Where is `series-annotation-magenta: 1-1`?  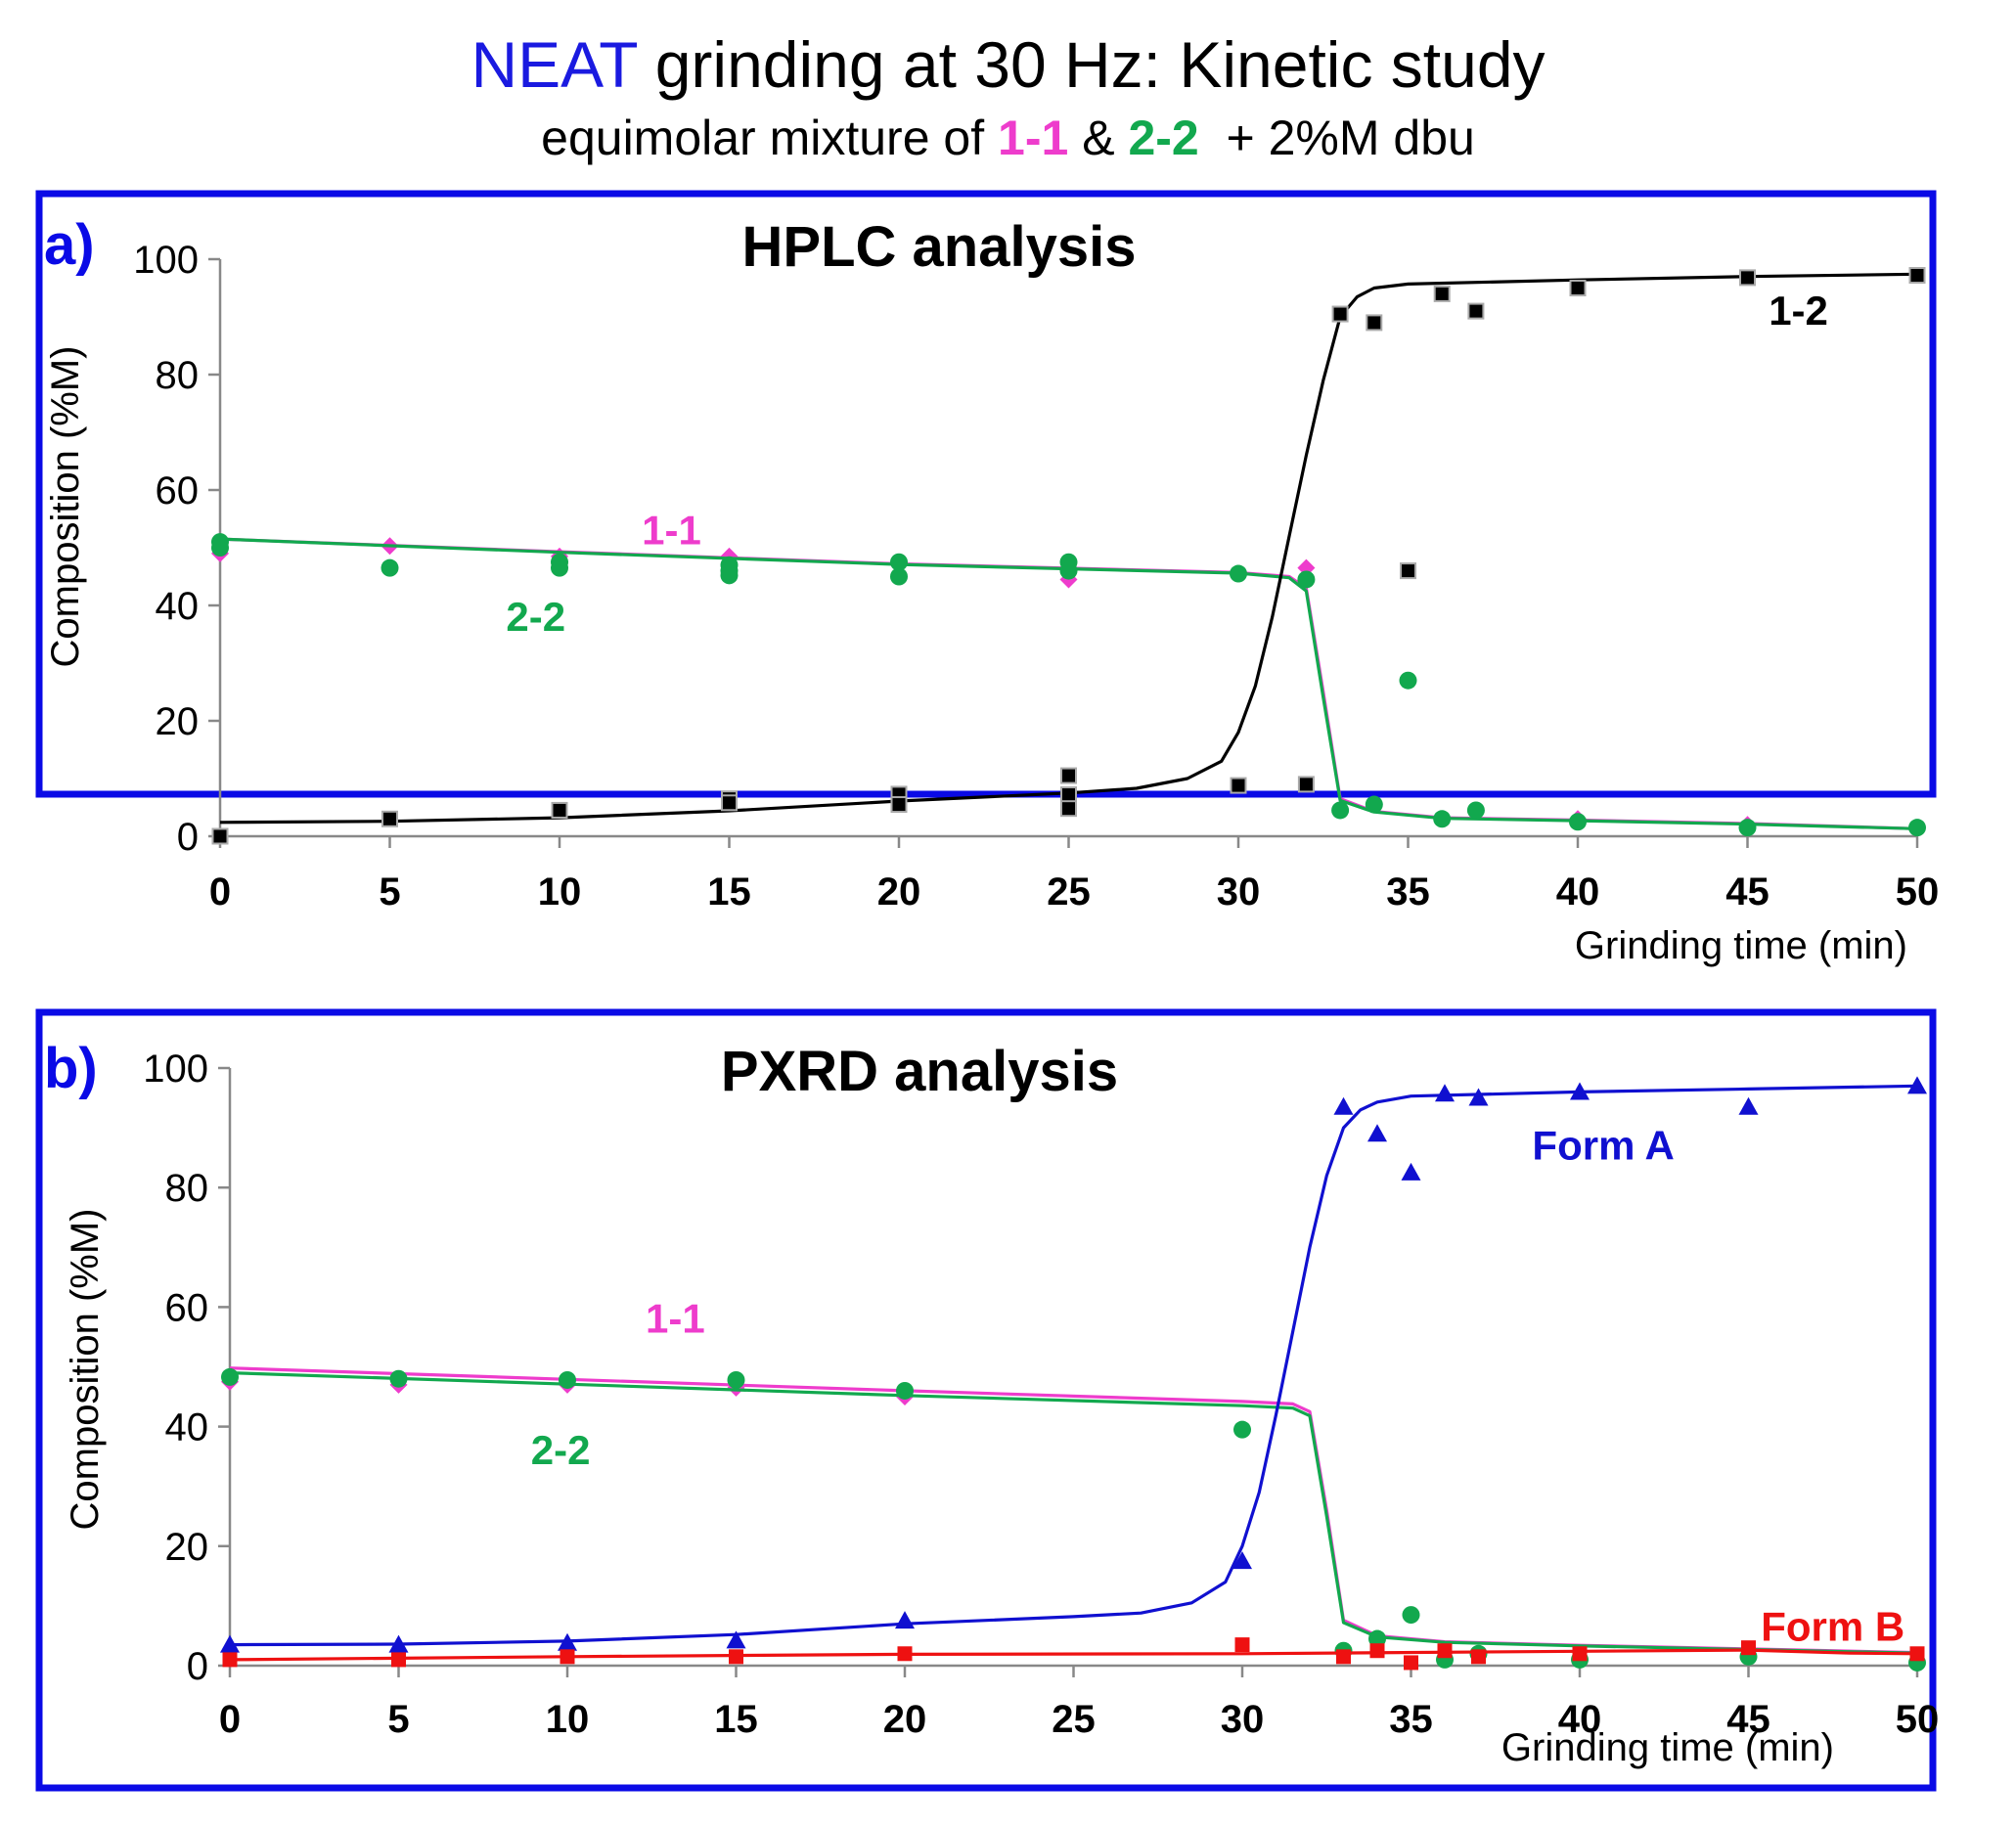 series-annotation-magenta: 1-1 is located at coordinates (671, 530).